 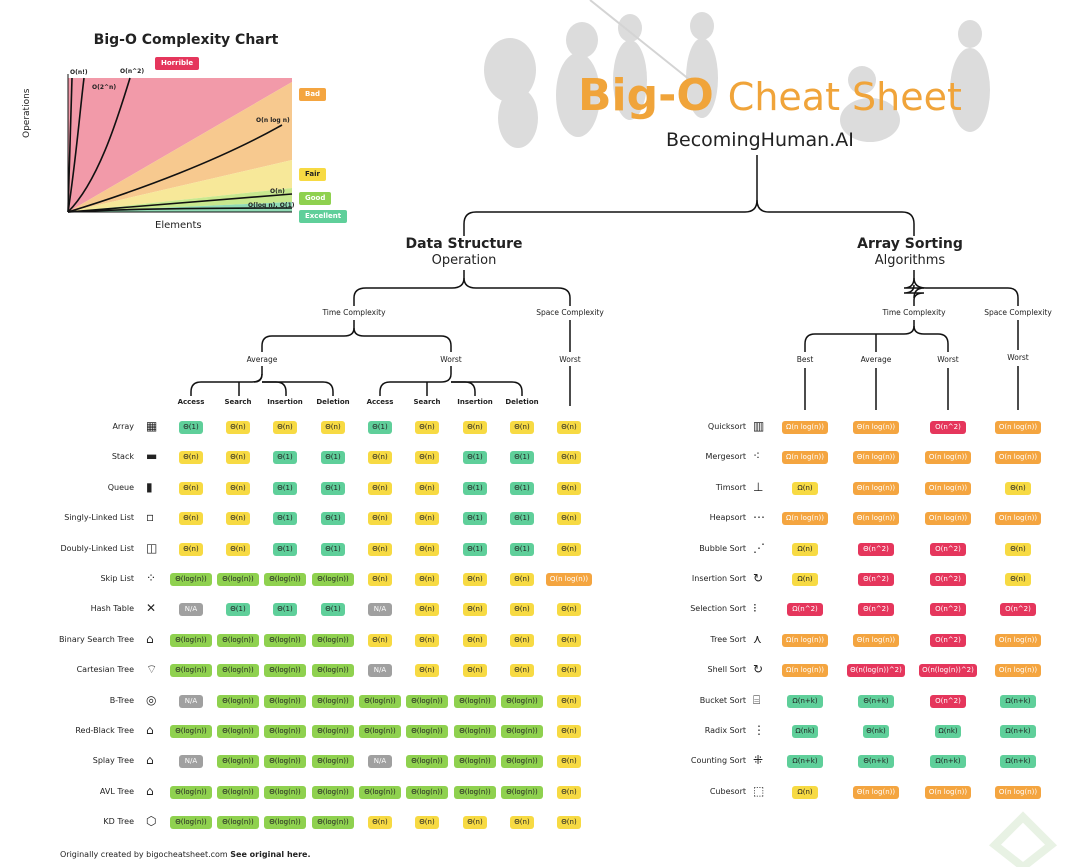 I want to click on sort-col-header: Average, so click(x=876, y=359).